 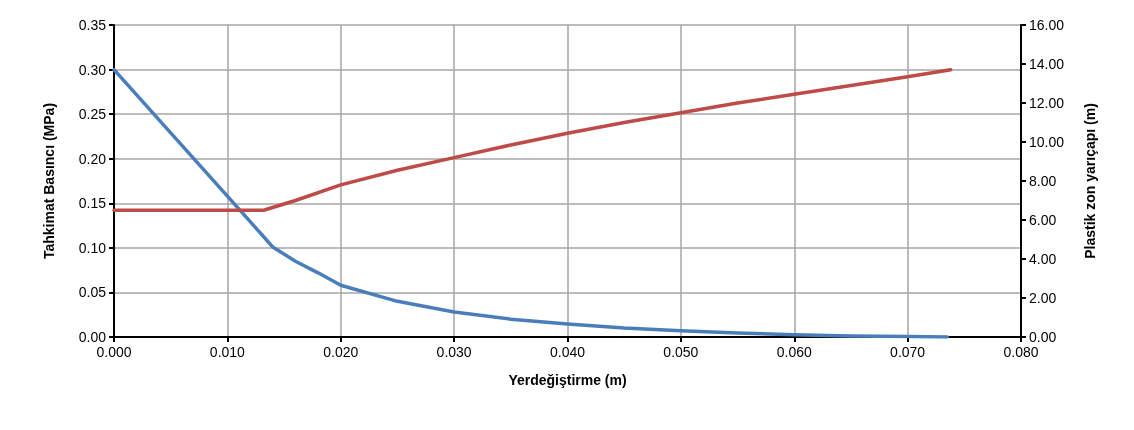 What do you see at coordinates (227, 352) in the screenshot?
I see `x-tick-label: 0.010` at bounding box center [227, 352].